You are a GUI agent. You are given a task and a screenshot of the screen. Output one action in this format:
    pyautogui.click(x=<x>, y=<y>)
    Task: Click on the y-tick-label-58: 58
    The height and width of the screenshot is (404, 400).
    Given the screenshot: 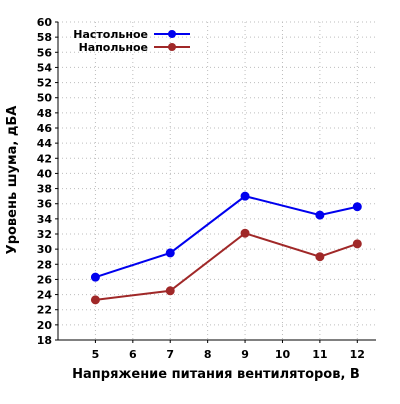 What is the action you would take?
    pyautogui.click(x=44, y=37)
    